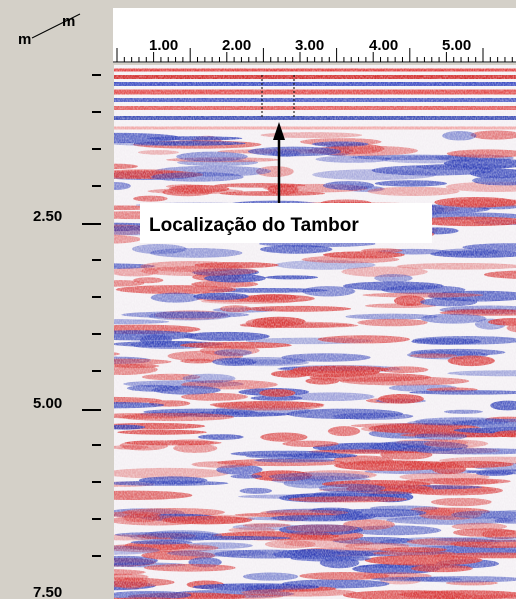 The width and height of the screenshot is (516, 599). Describe the element at coordinates (68, 21) in the screenshot. I see `x-unit: m` at that location.